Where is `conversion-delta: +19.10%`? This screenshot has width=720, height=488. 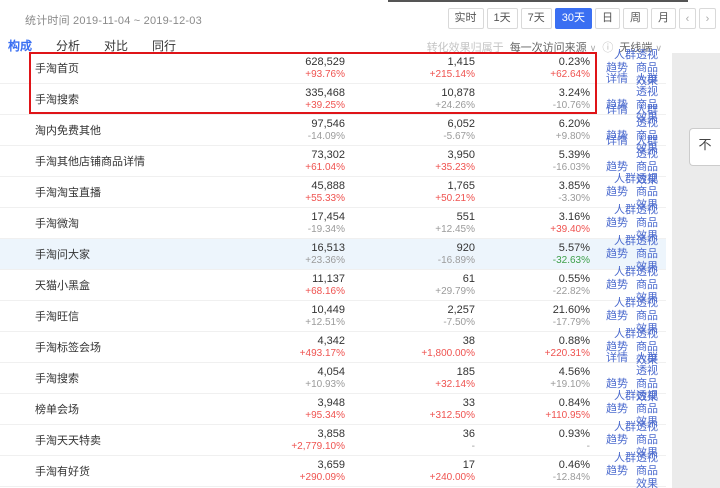 conversion-delta: +19.10% is located at coordinates (570, 384).